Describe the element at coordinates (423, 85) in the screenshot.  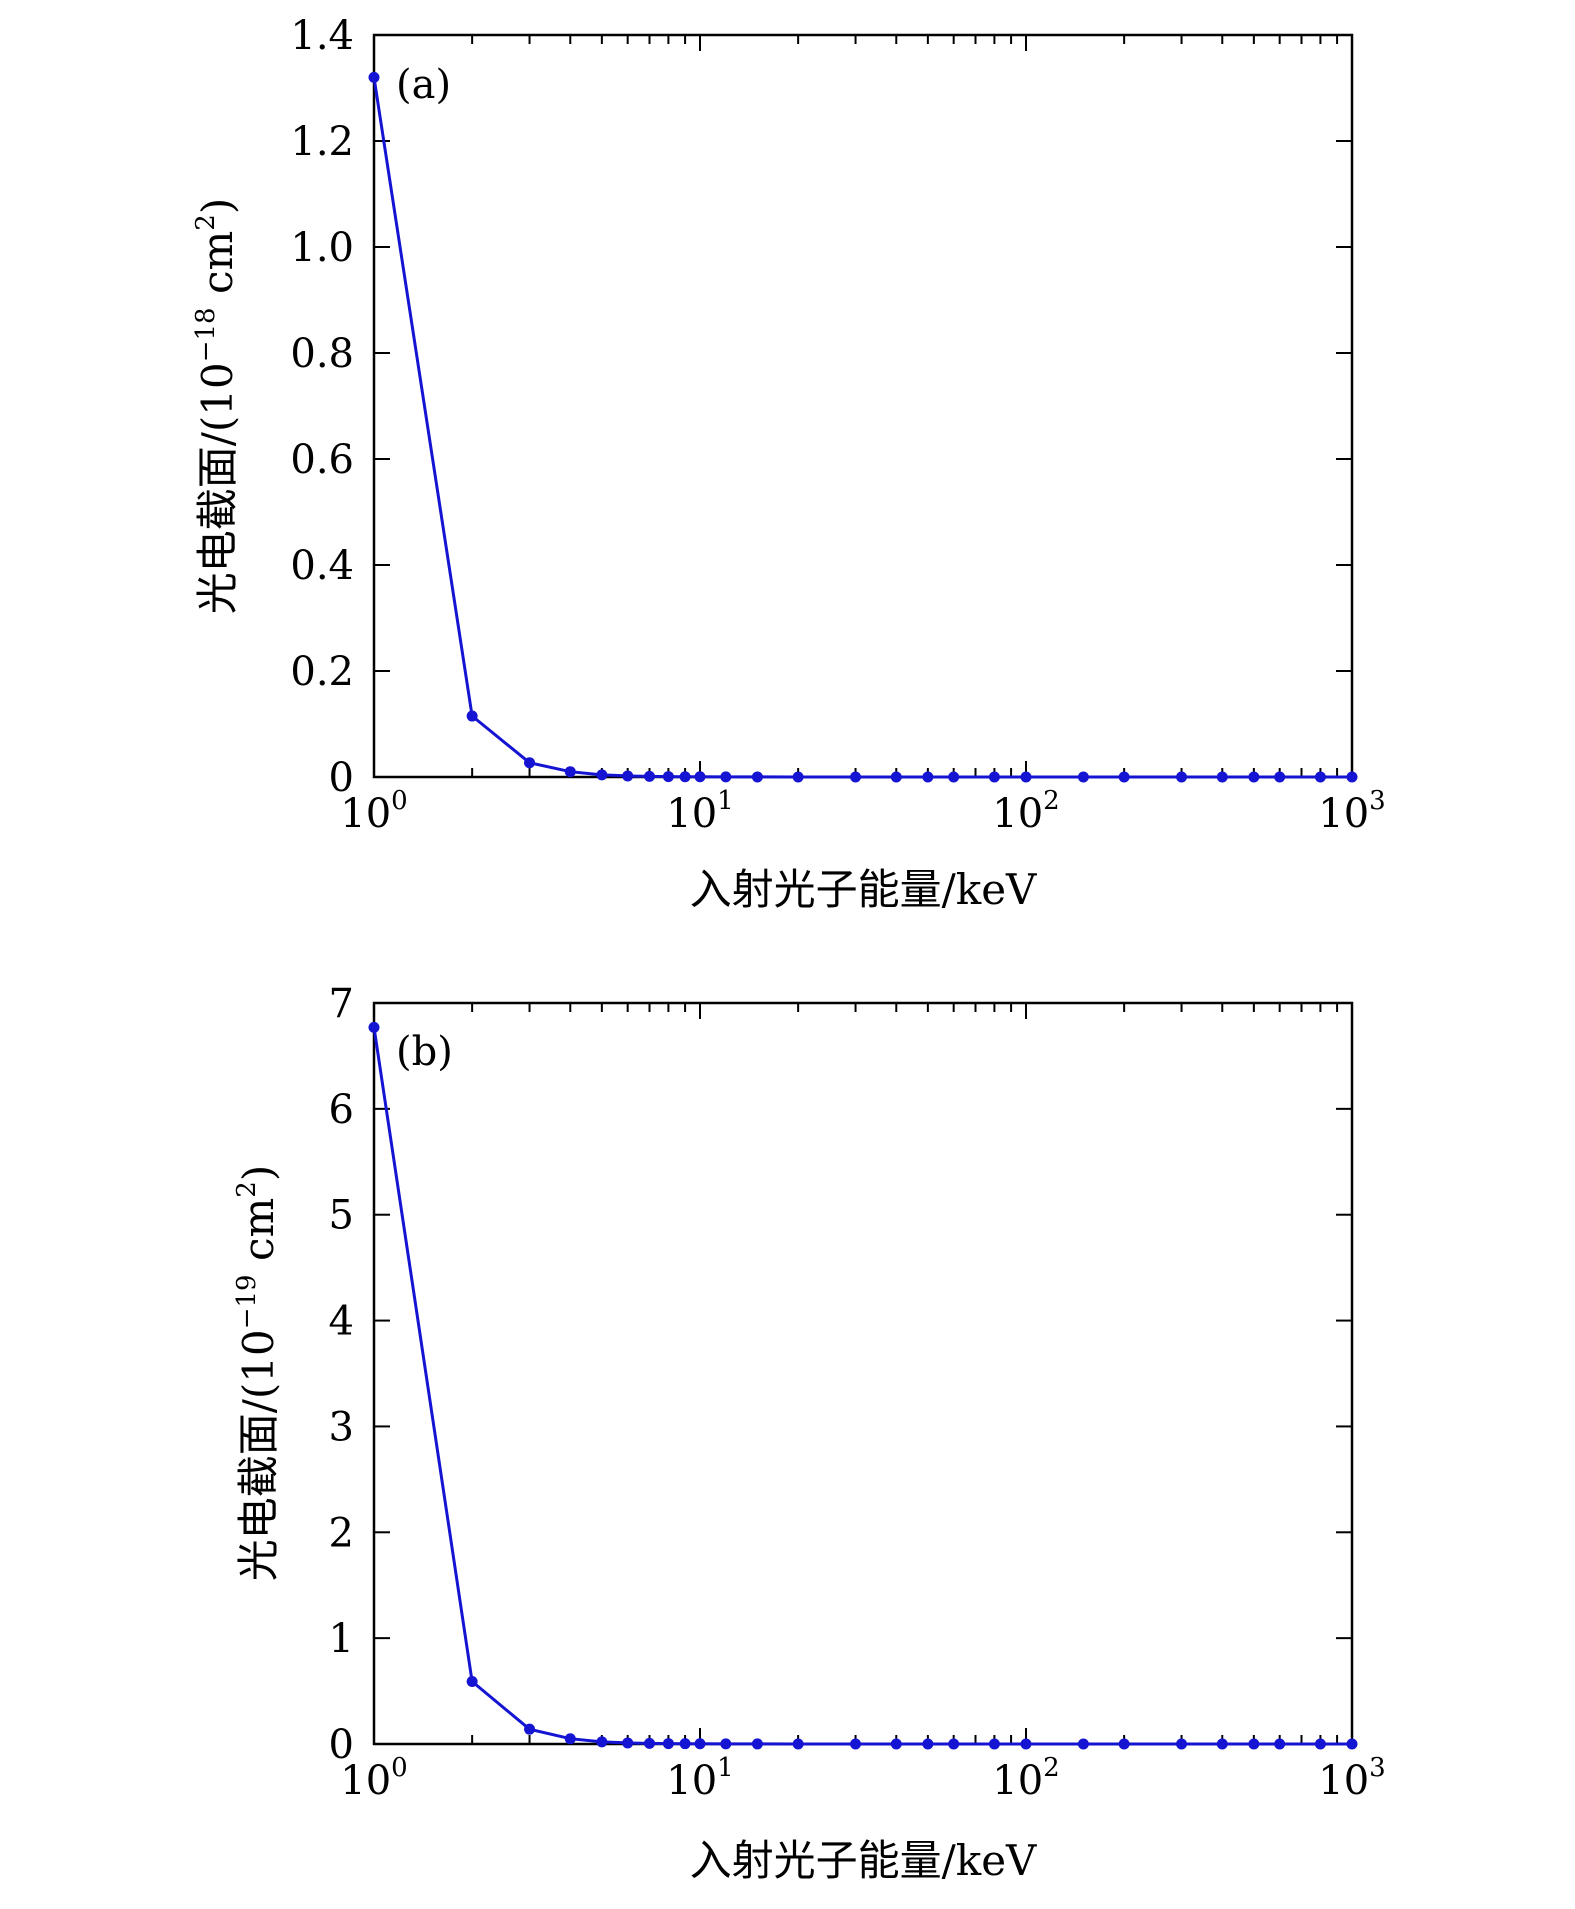
I see `panel-label: (a)` at that location.